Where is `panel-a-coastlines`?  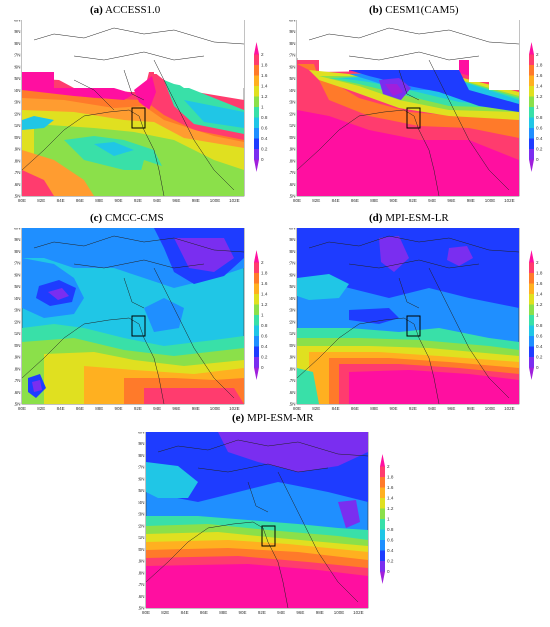 panel-a-coastlines is located at coordinates (133, 112).